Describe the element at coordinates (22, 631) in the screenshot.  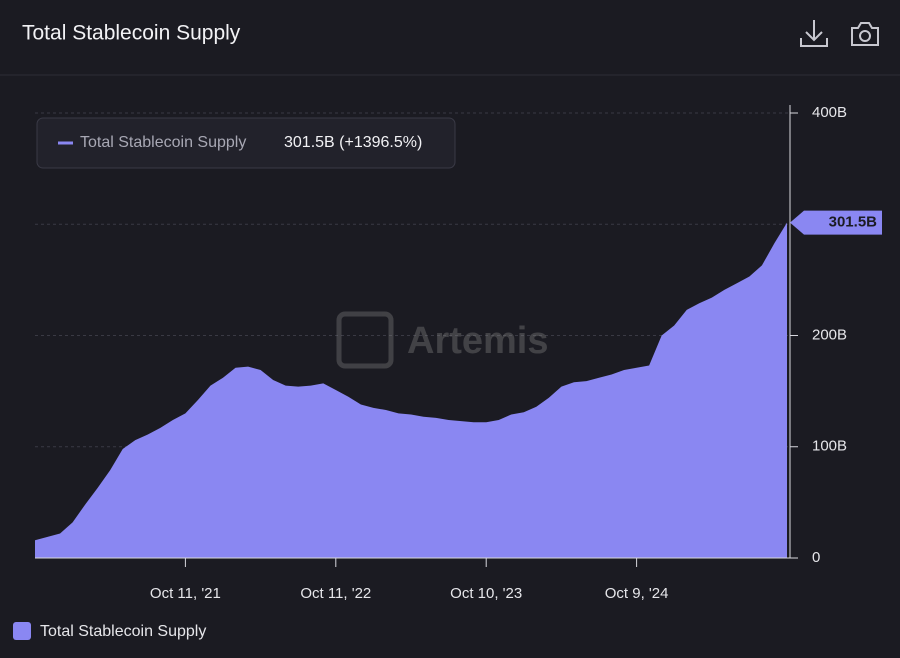
I see `legend-swatch` at that location.